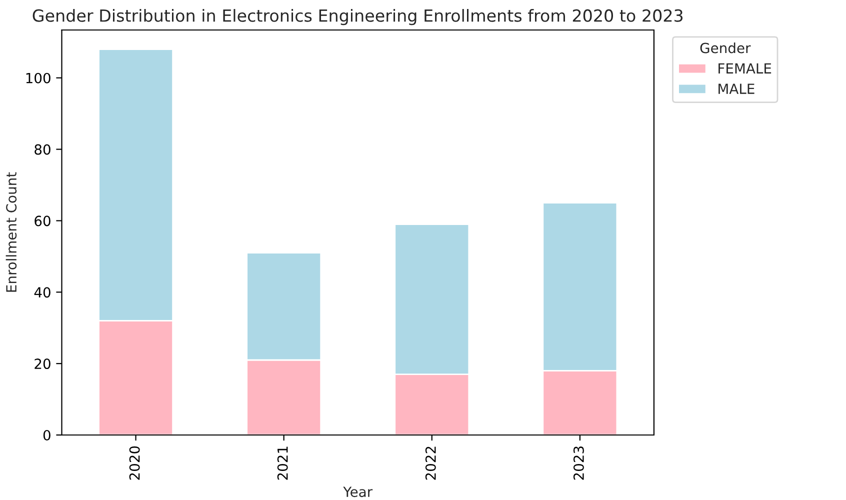 The width and height of the screenshot is (846, 500). What do you see at coordinates (42, 292) in the screenshot?
I see `y-tick-label: 40` at bounding box center [42, 292].